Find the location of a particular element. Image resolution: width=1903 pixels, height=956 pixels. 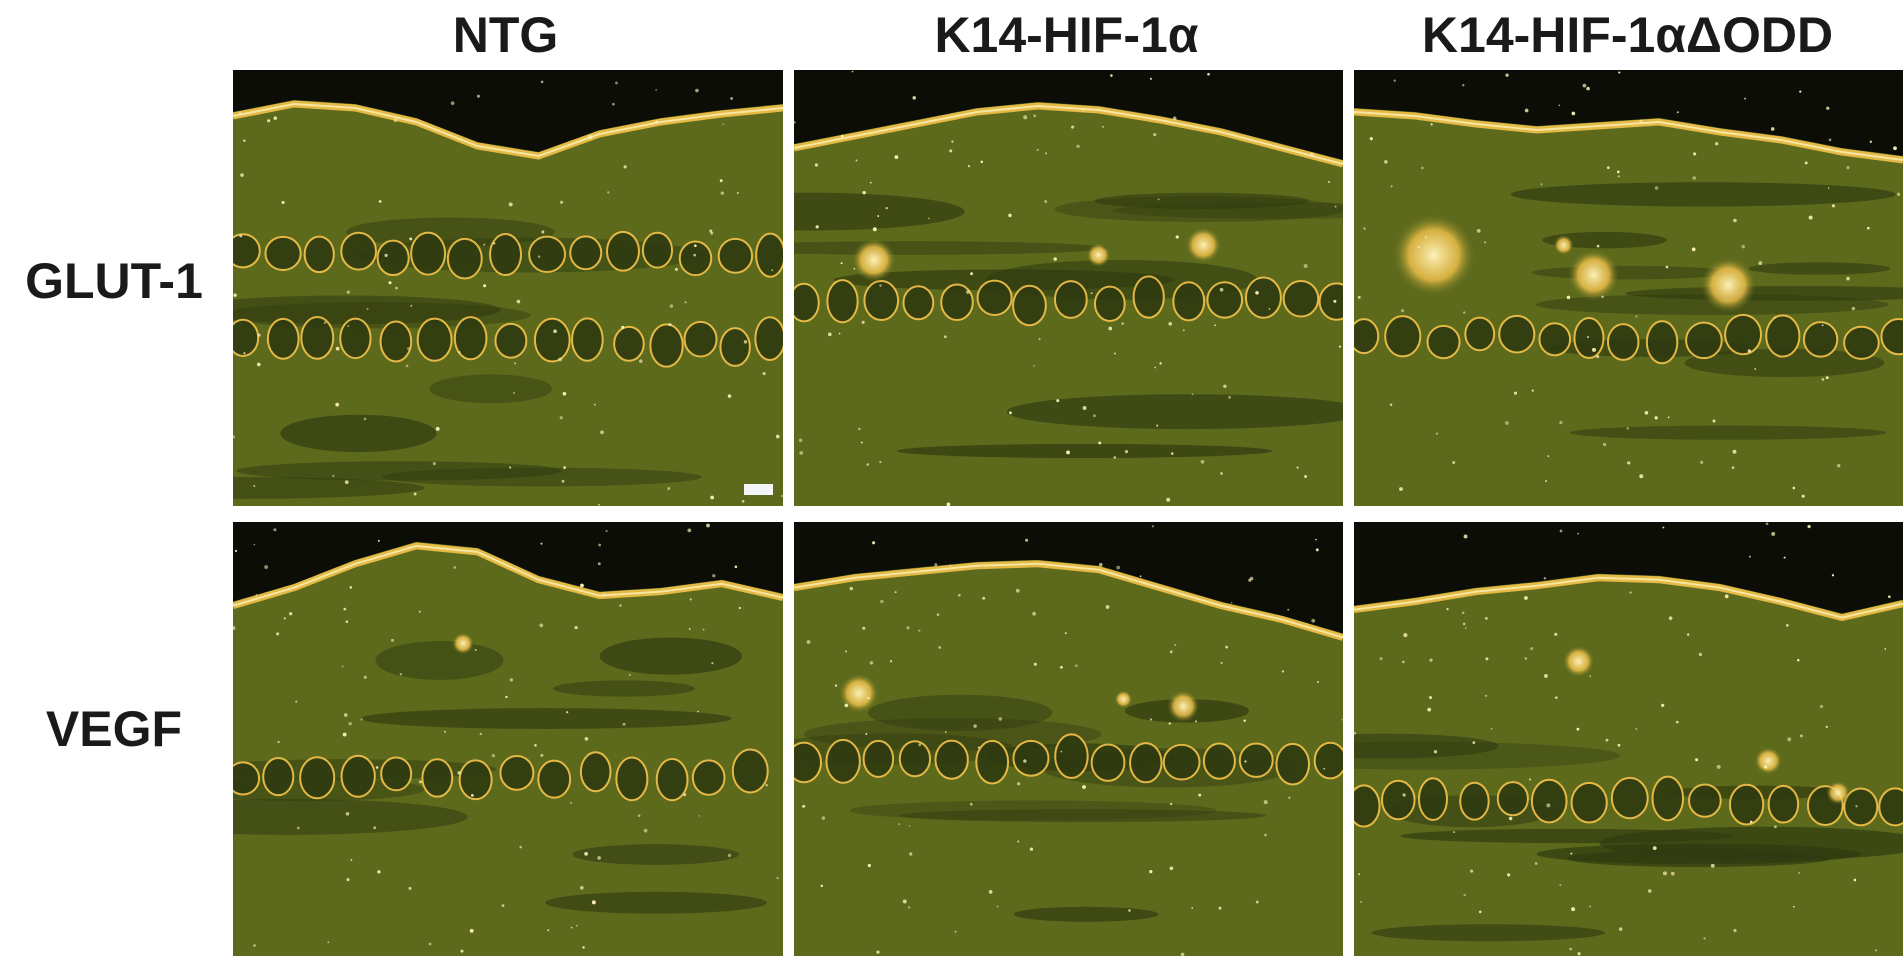

panel-vegf-ntg is located at coordinates (508, 739).